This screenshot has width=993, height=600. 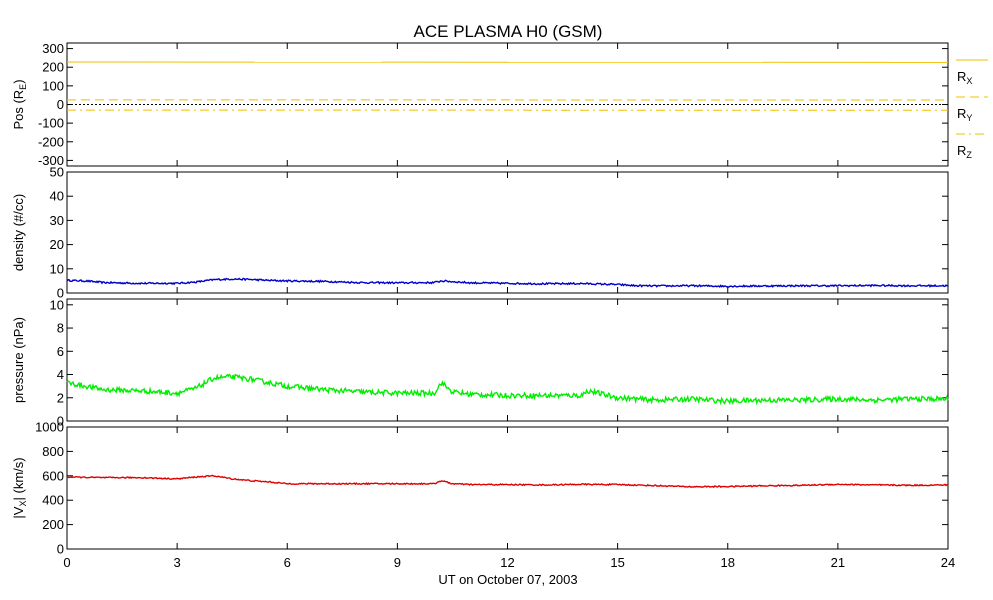 I want to click on x-tick-label: 3, so click(x=177, y=562).